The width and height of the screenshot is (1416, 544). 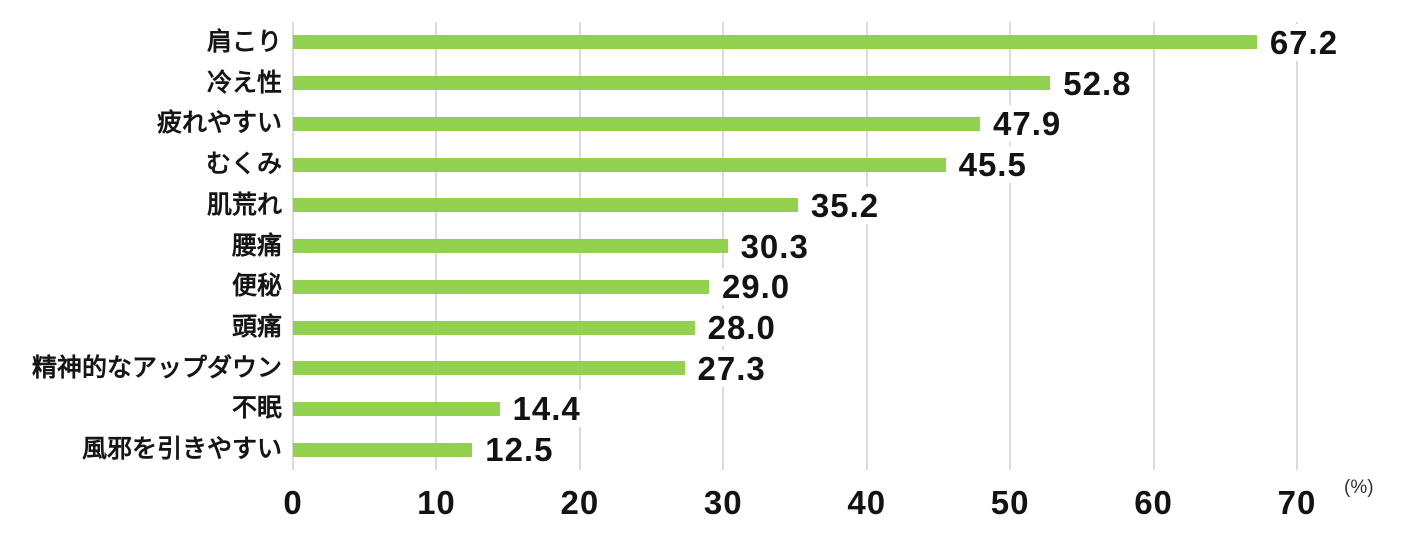 I want to click on chart-row: 肩こり 67.2, so click(x=708, y=42).